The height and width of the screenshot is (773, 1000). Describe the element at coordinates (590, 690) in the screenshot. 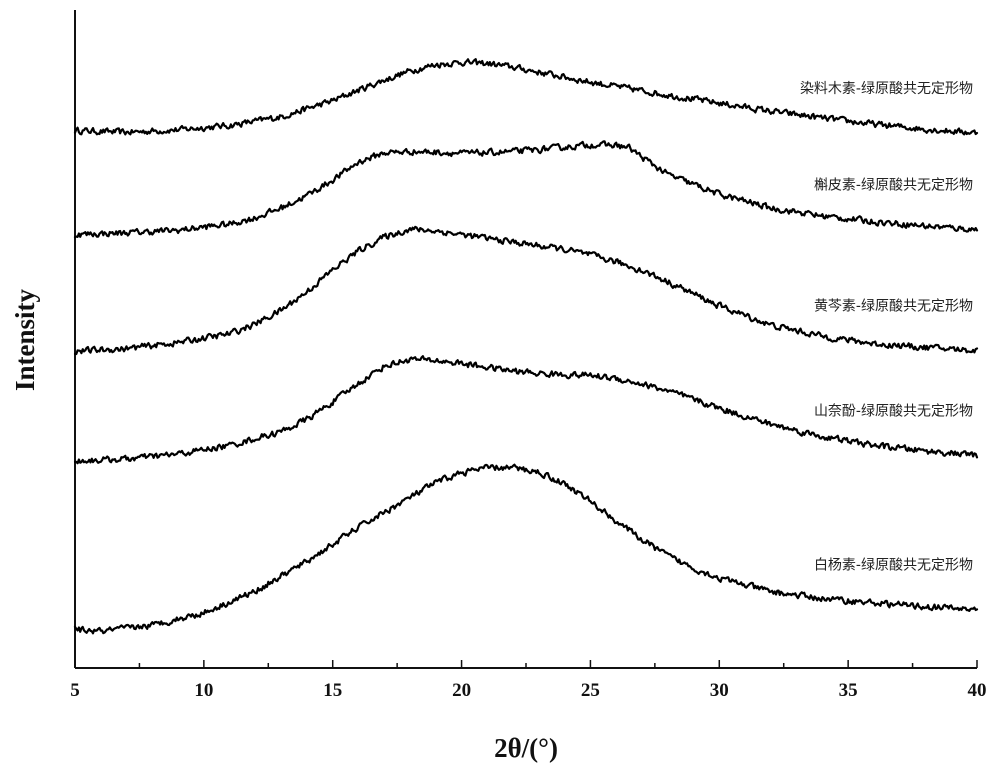

I see `x-tick-label: 25` at that location.